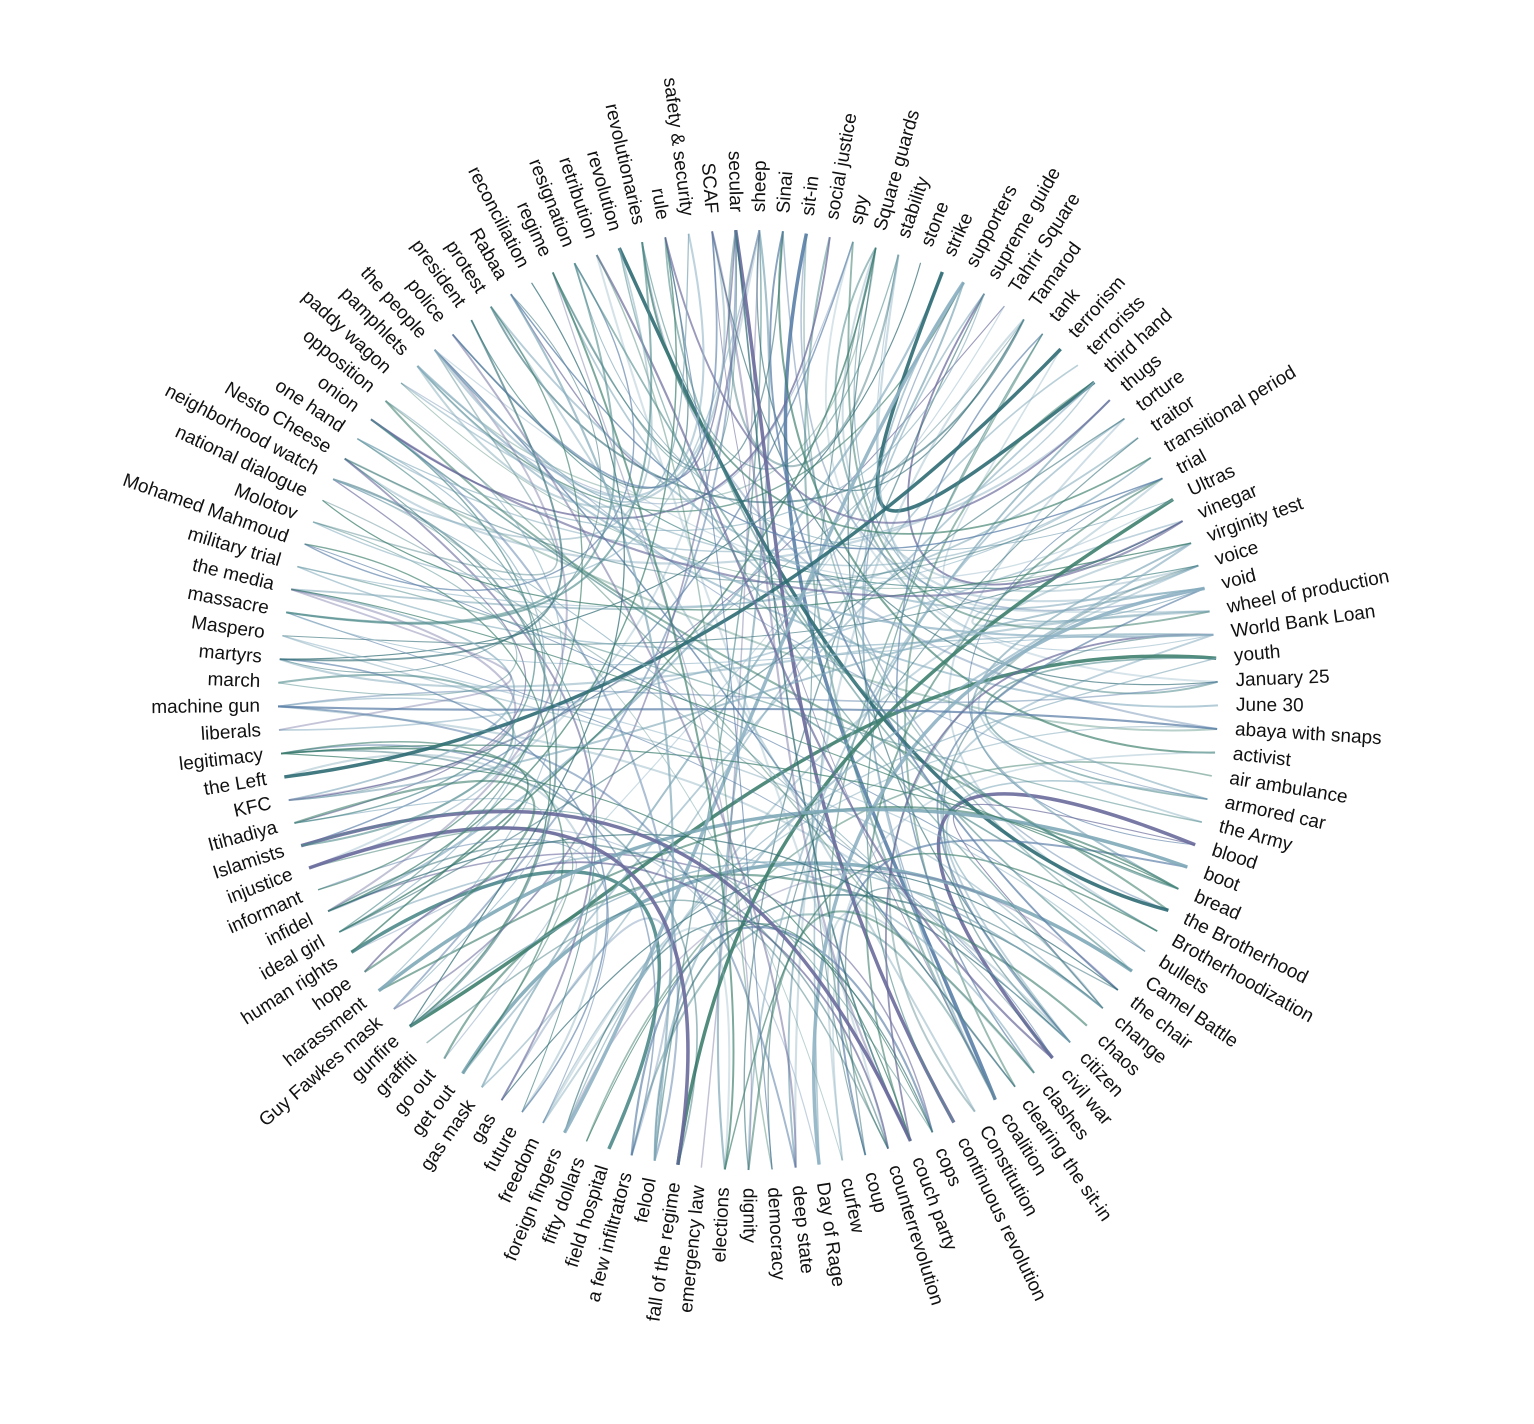  What do you see at coordinates (748, 1215) in the screenshot?
I see `node-label: dignity` at bounding box center [748, 1215].